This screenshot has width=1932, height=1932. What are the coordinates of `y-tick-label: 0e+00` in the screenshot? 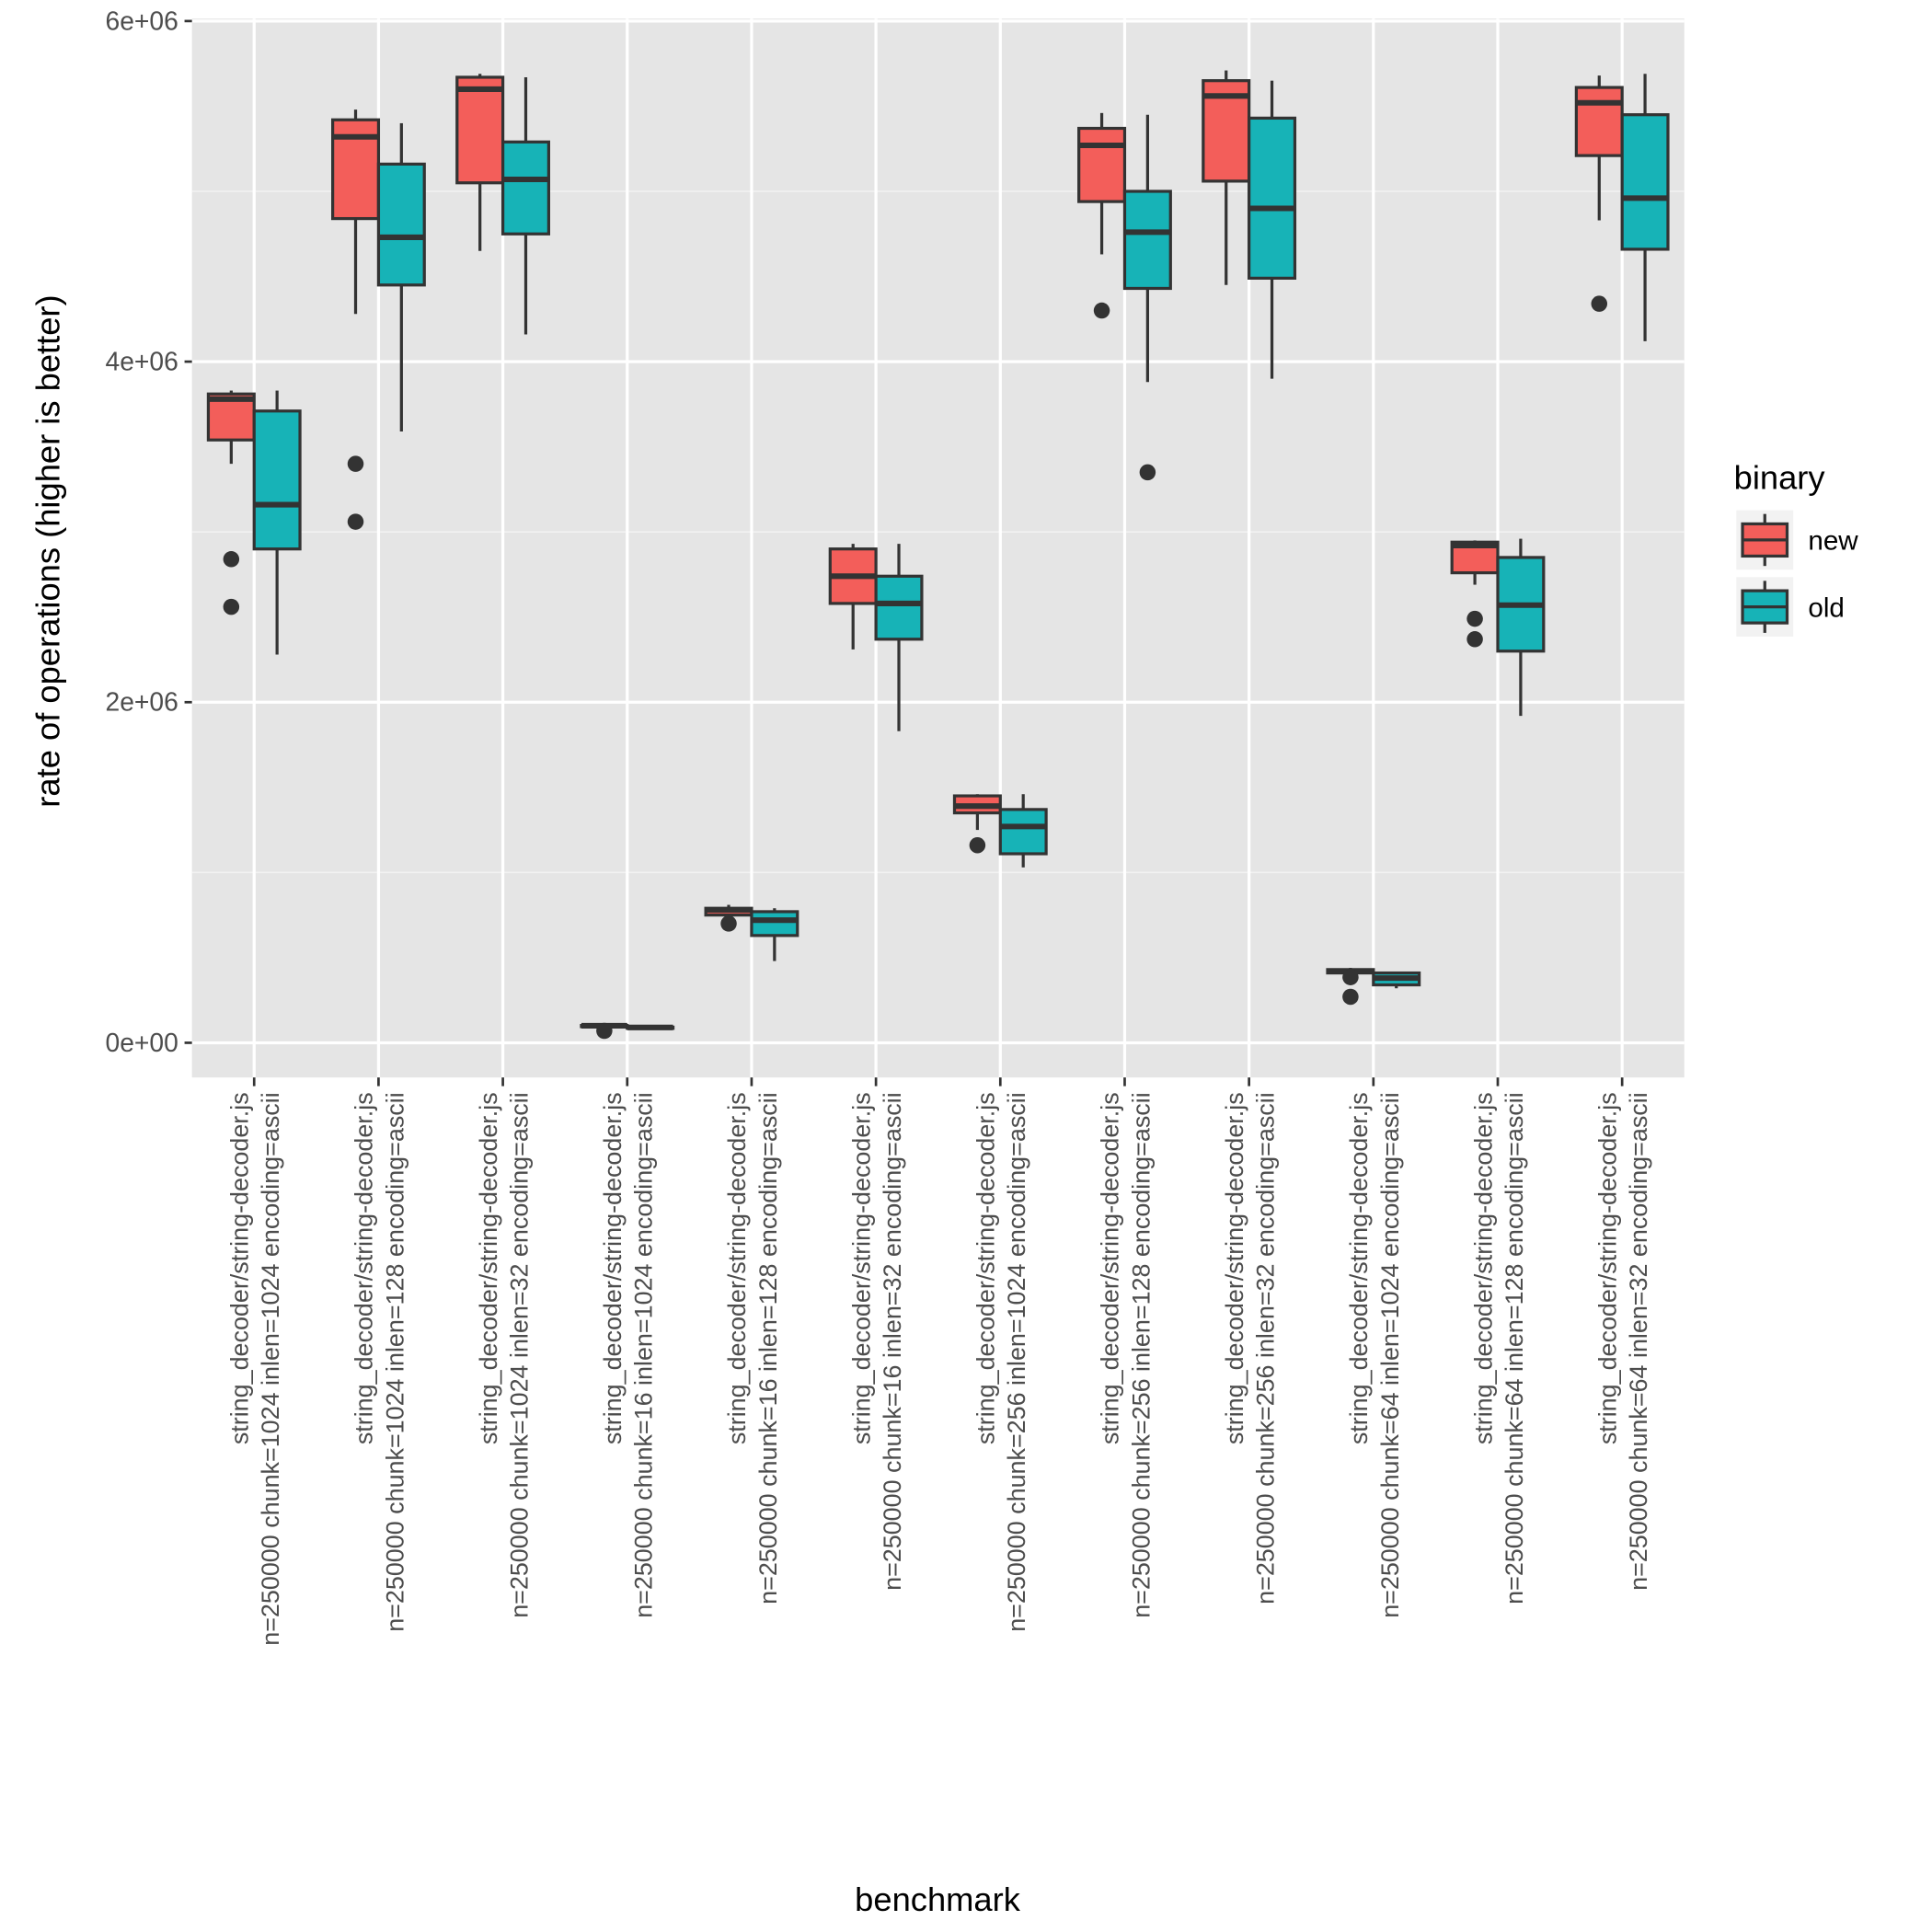 It's located at (142, 1042).